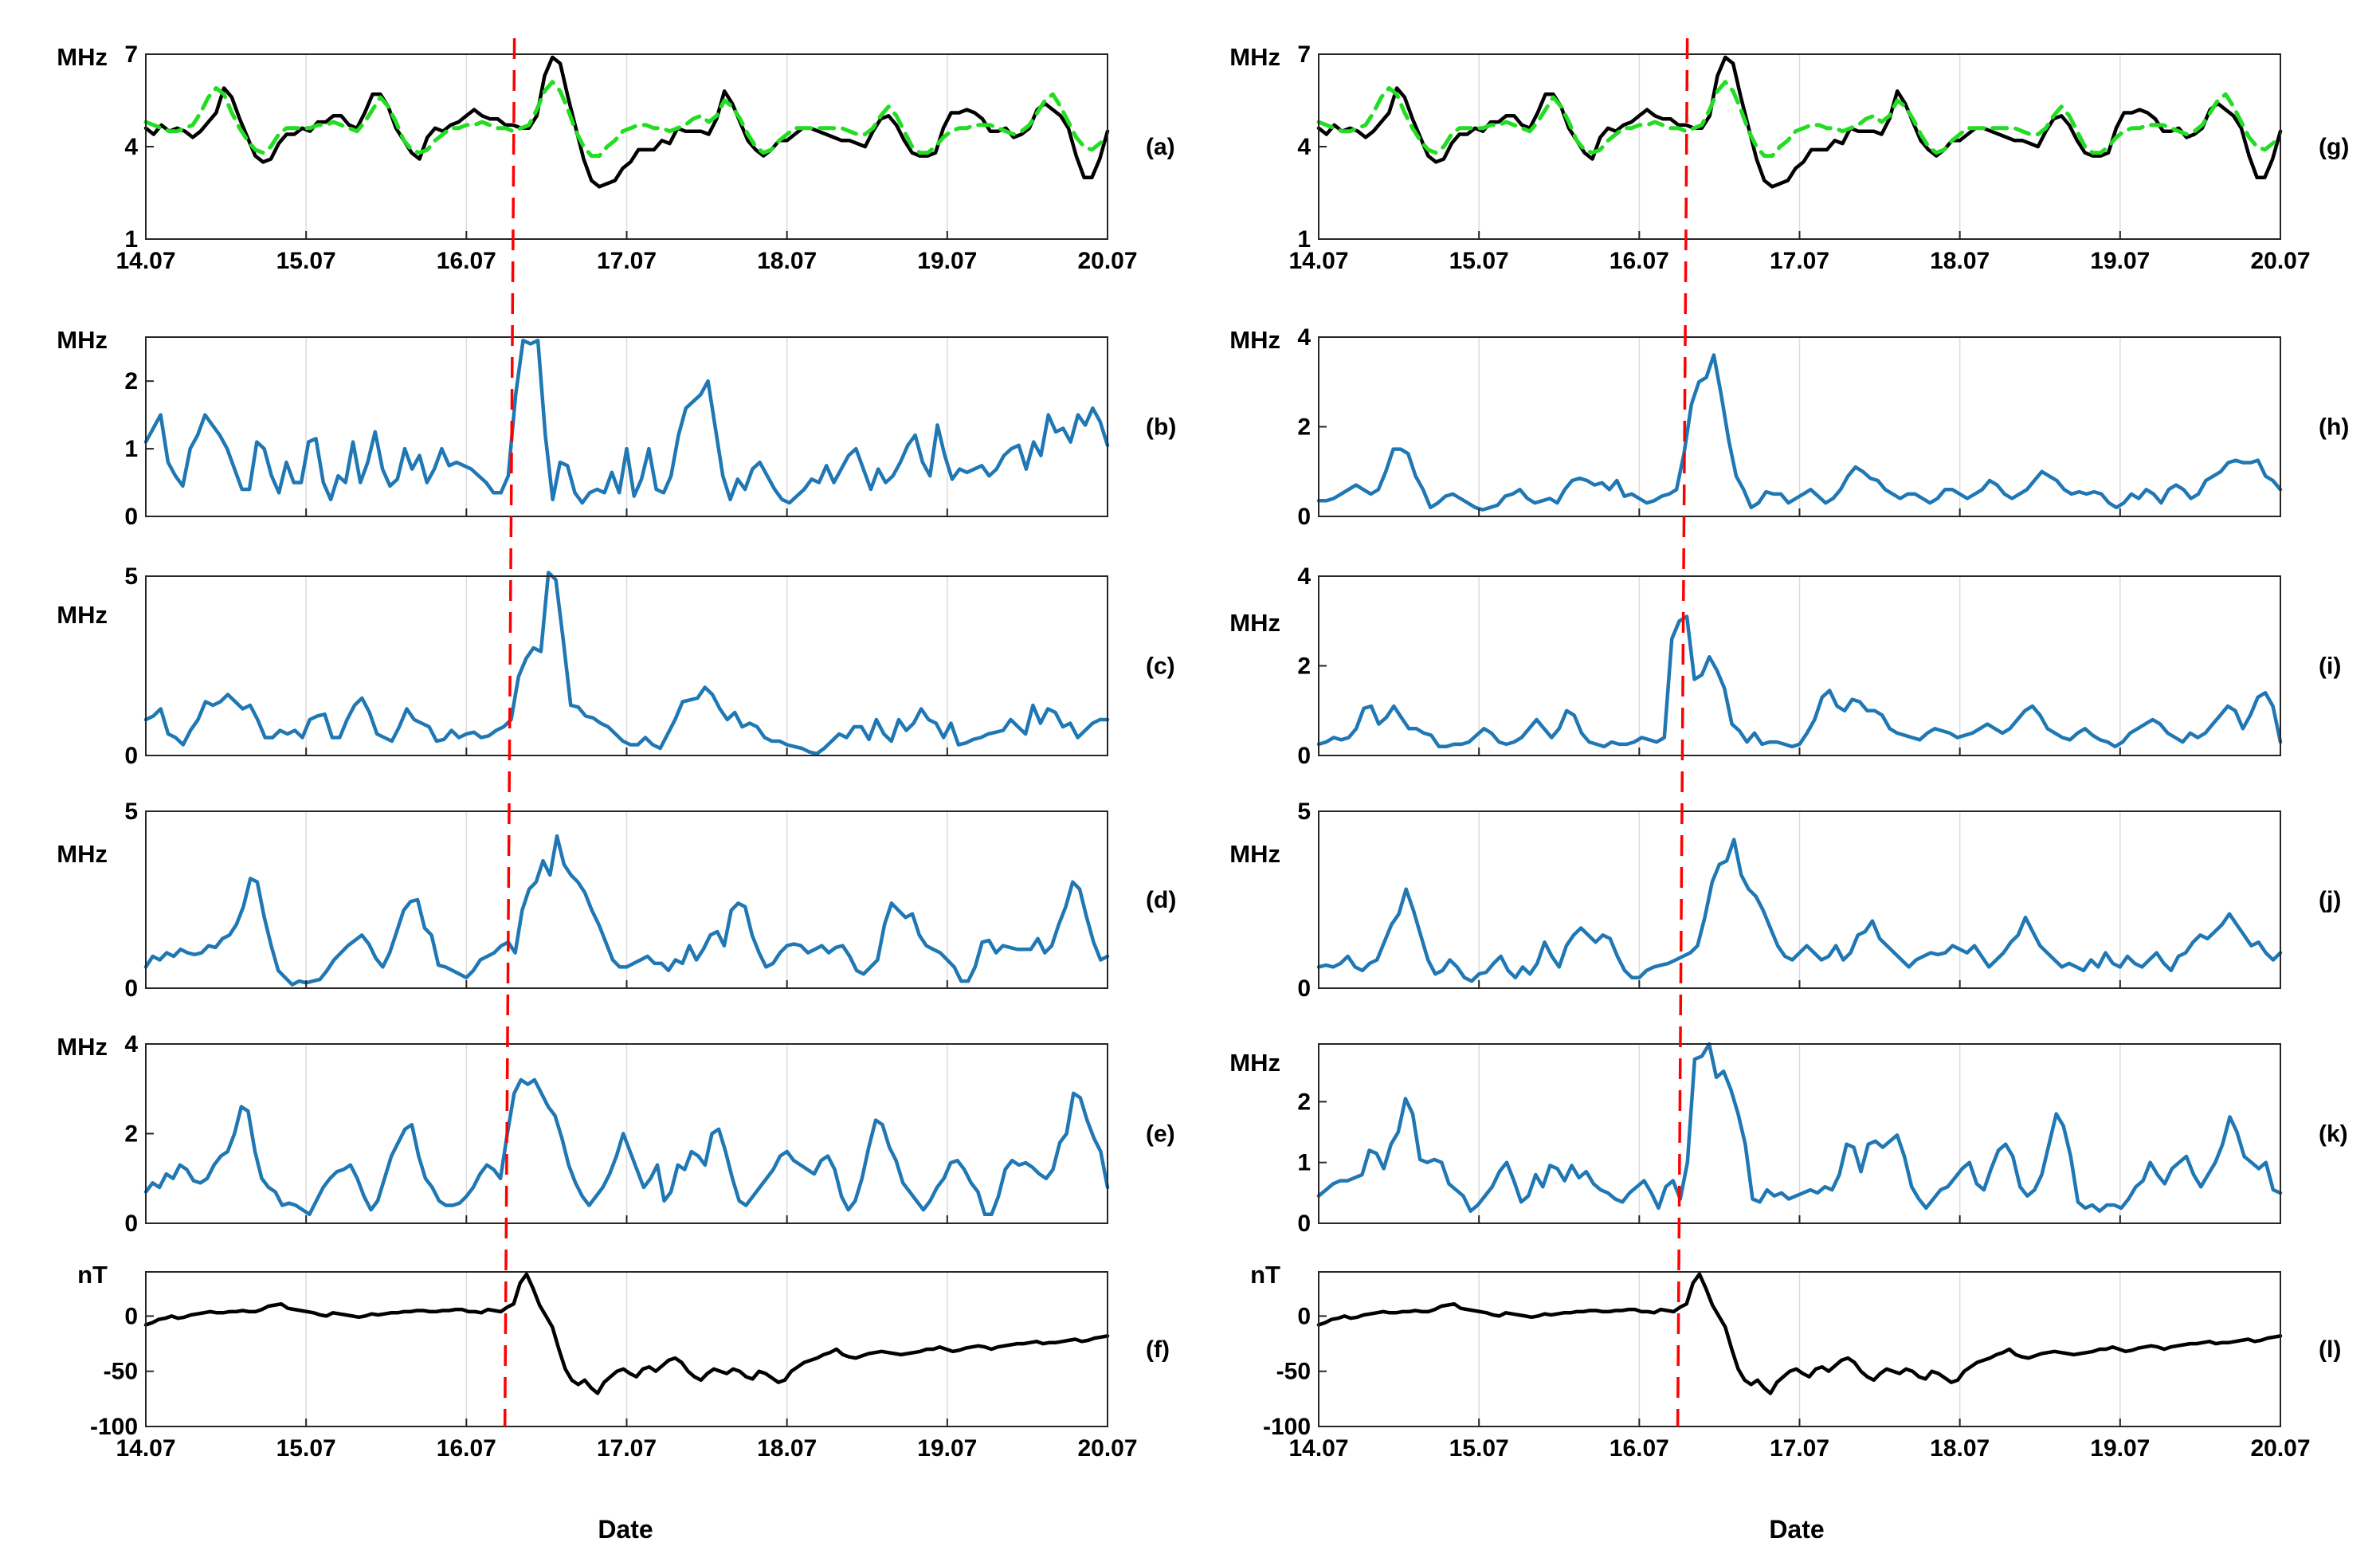 This screenshot has height=1554, width=2380. I want to click on event-line-right, so click(1682, 732).